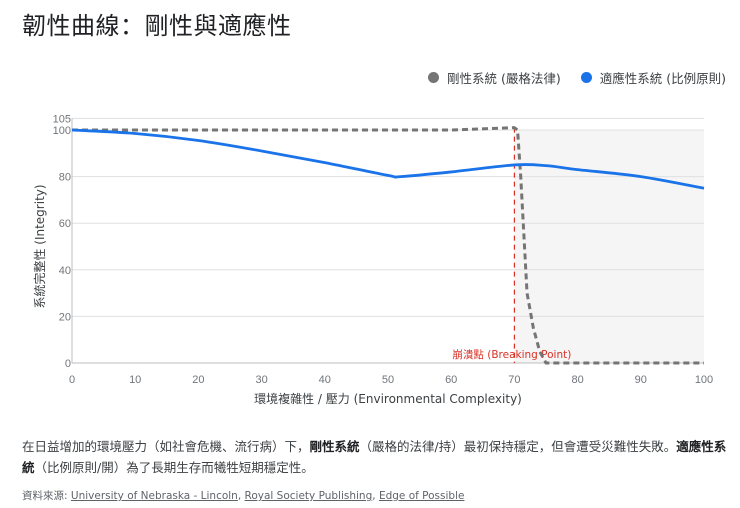  Describe the element at coordinates (577, 77) in the screenshot. I see `chart-legend: 剛性系統 (嚴格法律) 適應性系統 (比例原則)` at that location.